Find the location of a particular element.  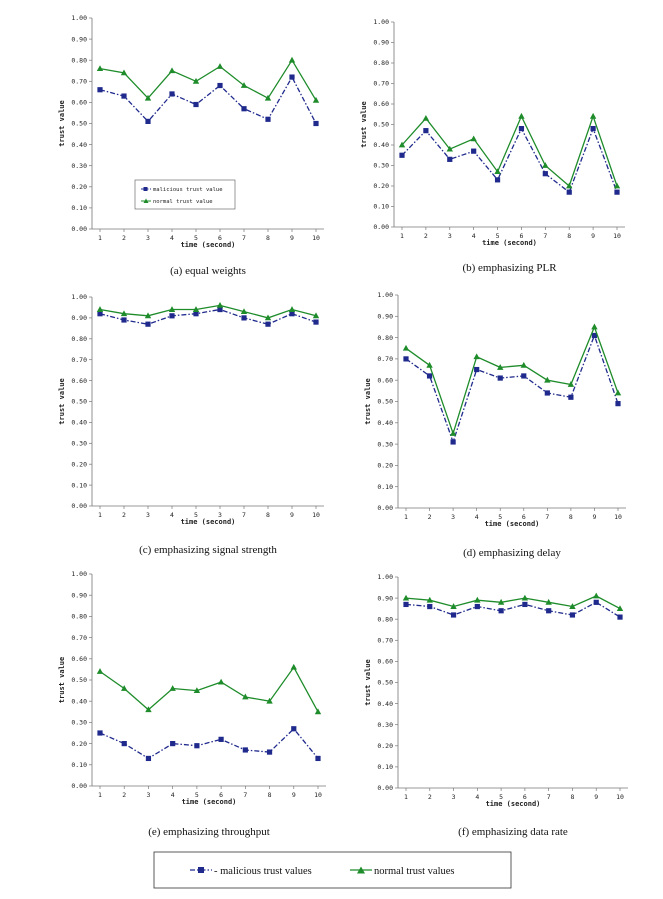

x-axis-title: time (second) is located at coordinates (208, 245).